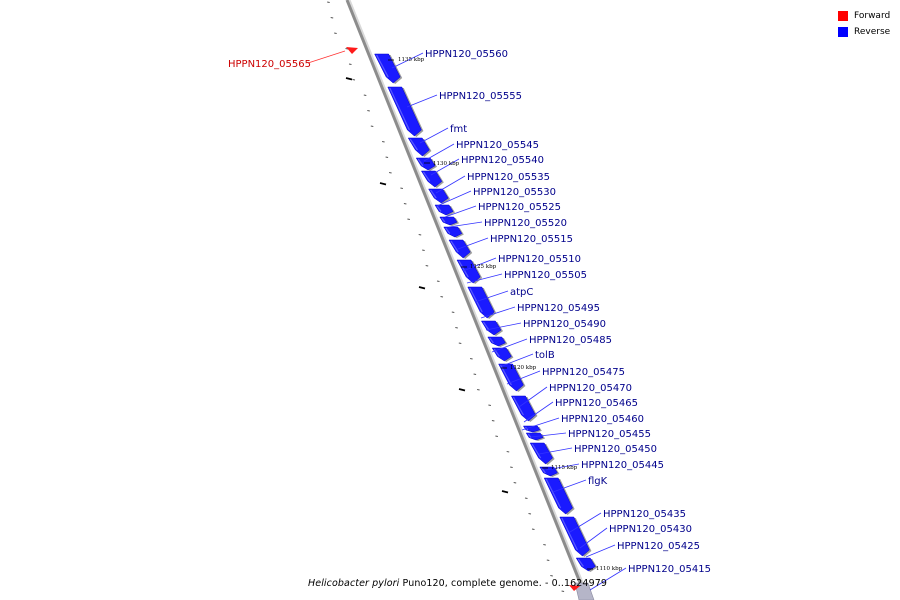 The image size is (900, 600). What do you see at coordinates (564, 324) in the screenshot?
I see `gene-label: HPPN120_05490` at bounding box center [564, 324].